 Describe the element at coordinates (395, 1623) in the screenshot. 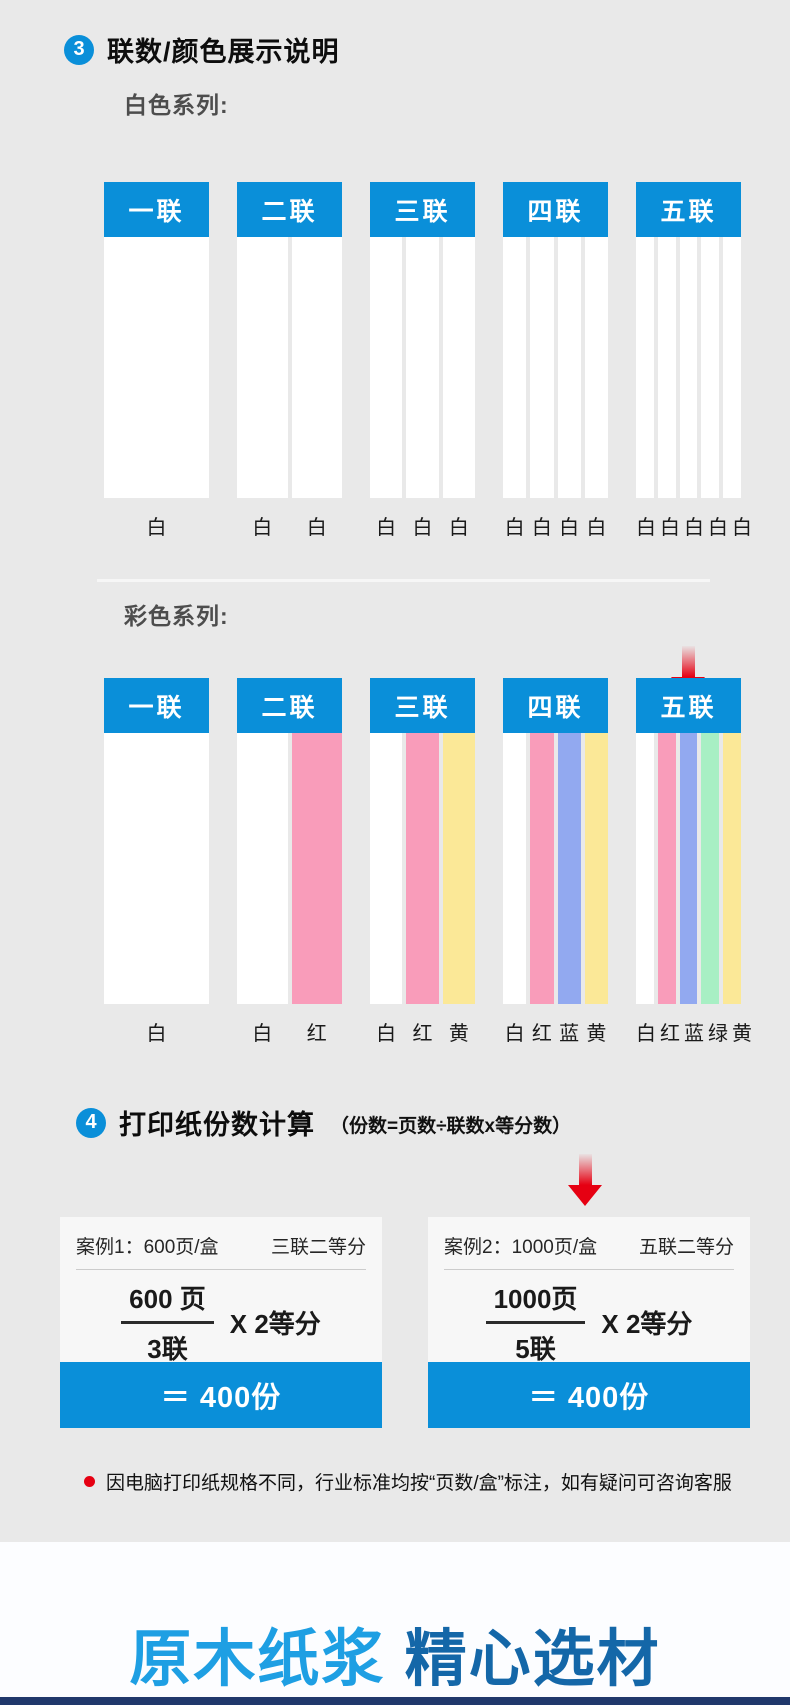

I see `footer-banner: 原木纸浆 精心选材` at that location.